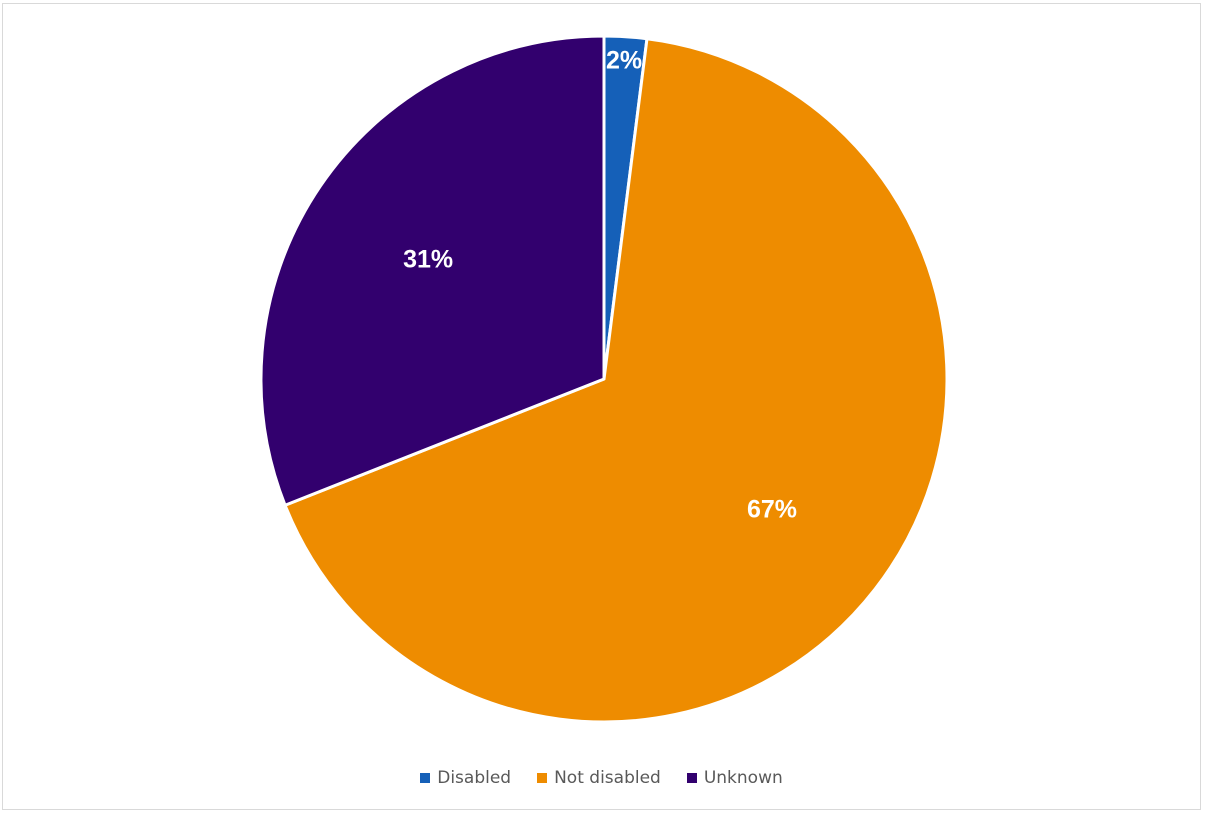 Image resolution: width=1205 pixels, height=814 pixels. Describe the element at coordinates (607, 778) in the screenshot. I see `legend-label-not-disabled: Not disabled` at that location.